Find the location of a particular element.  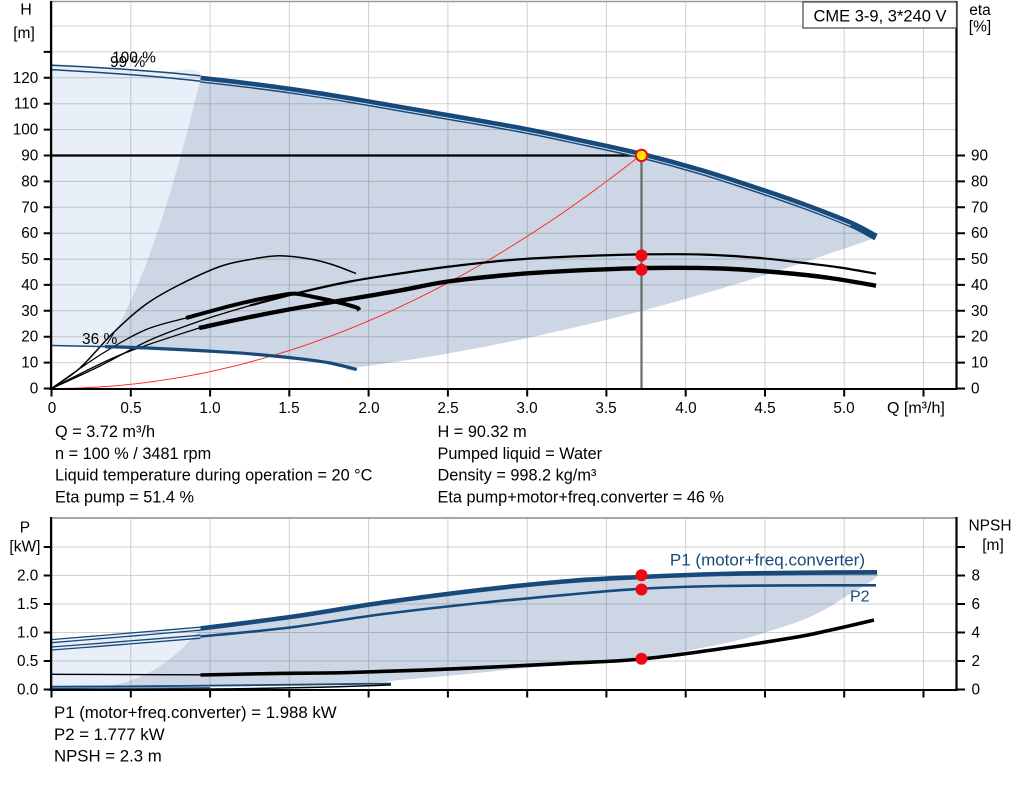

svg-text: Pumped liquid = Water is located at coordinates (520, 454).